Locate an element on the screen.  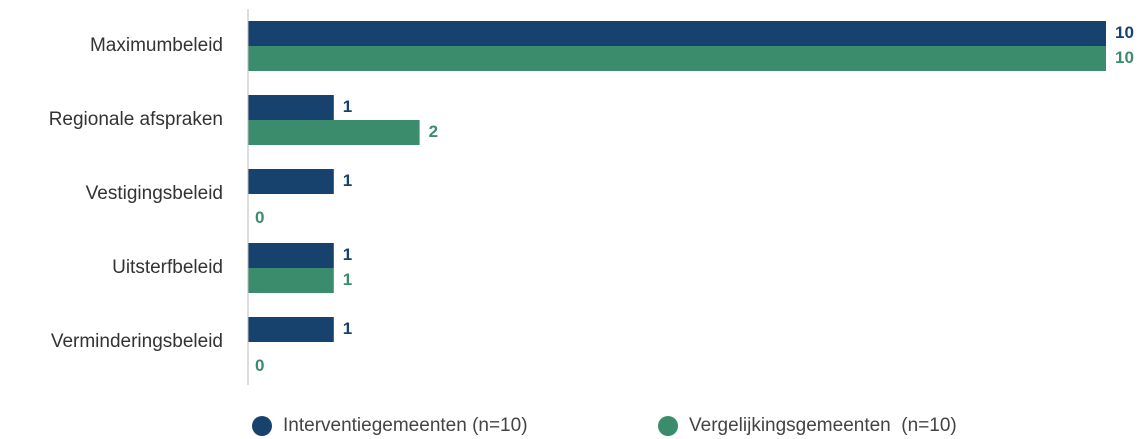
legend-label: Vergelijkingsgemeenten (n=10) is located at coordinates (823, 425).